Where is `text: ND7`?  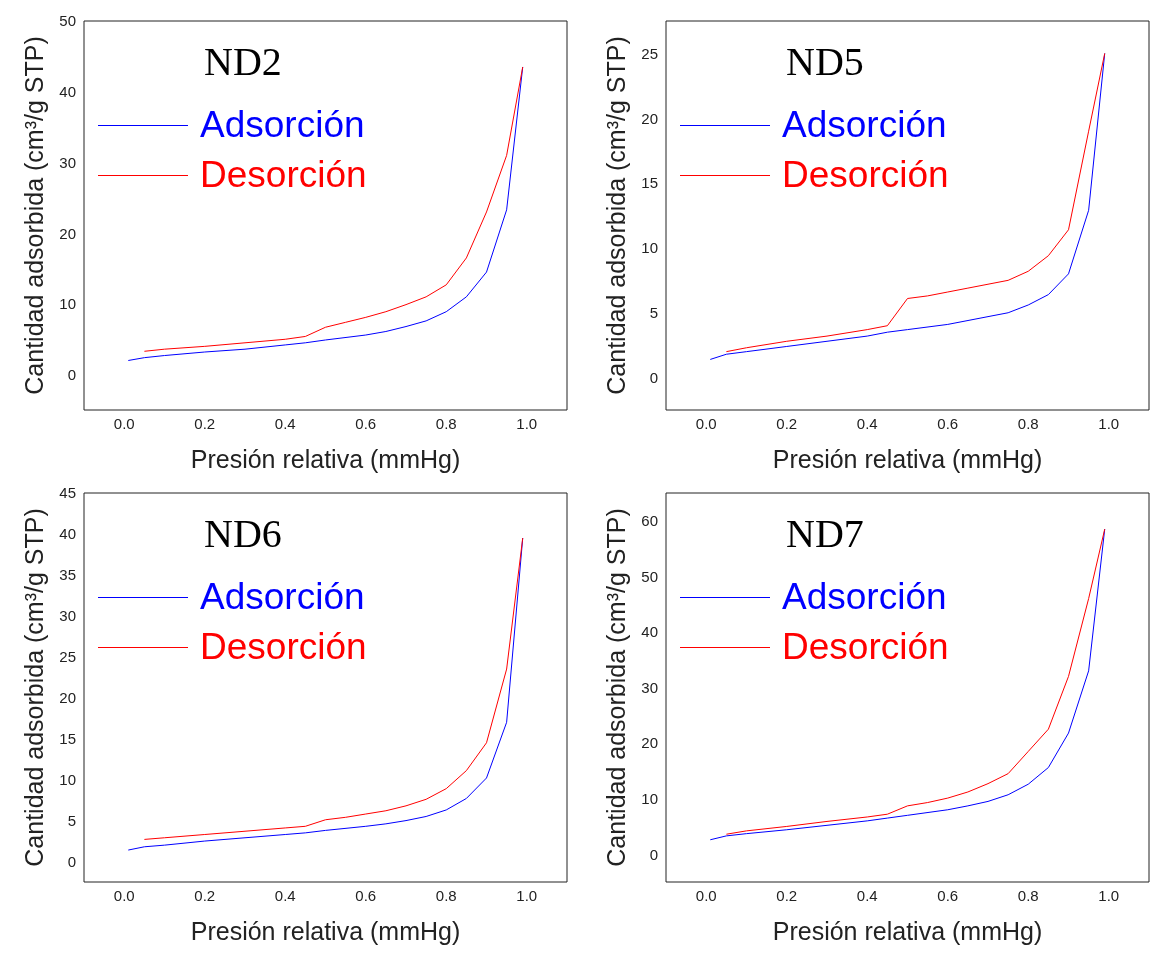
text: ND7 is located at coordinates (825, 533).